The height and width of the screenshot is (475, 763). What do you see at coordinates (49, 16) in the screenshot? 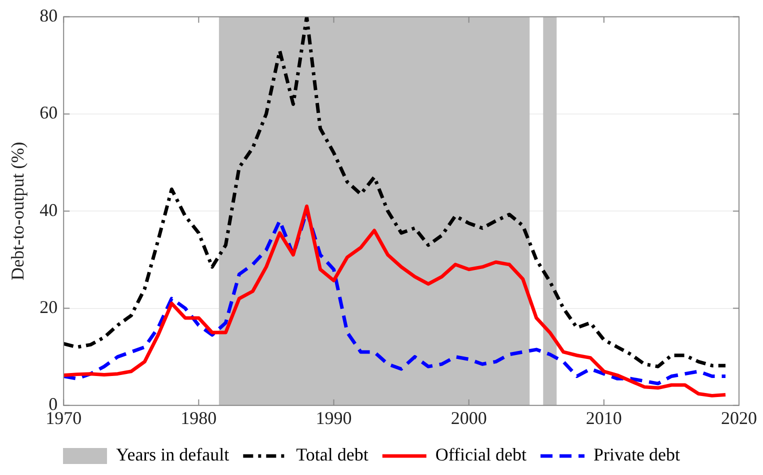
I see `y-tick-label: 80` at bounding box center [49, 16].